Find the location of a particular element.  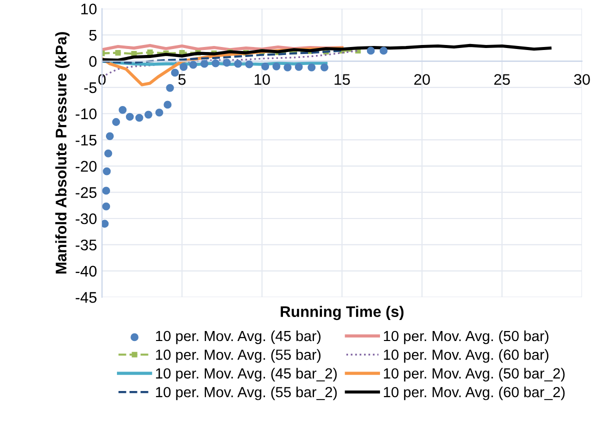

y-axis-title: Manifold Absolute Pressure (kPa) is located at coordinates (62, 153).